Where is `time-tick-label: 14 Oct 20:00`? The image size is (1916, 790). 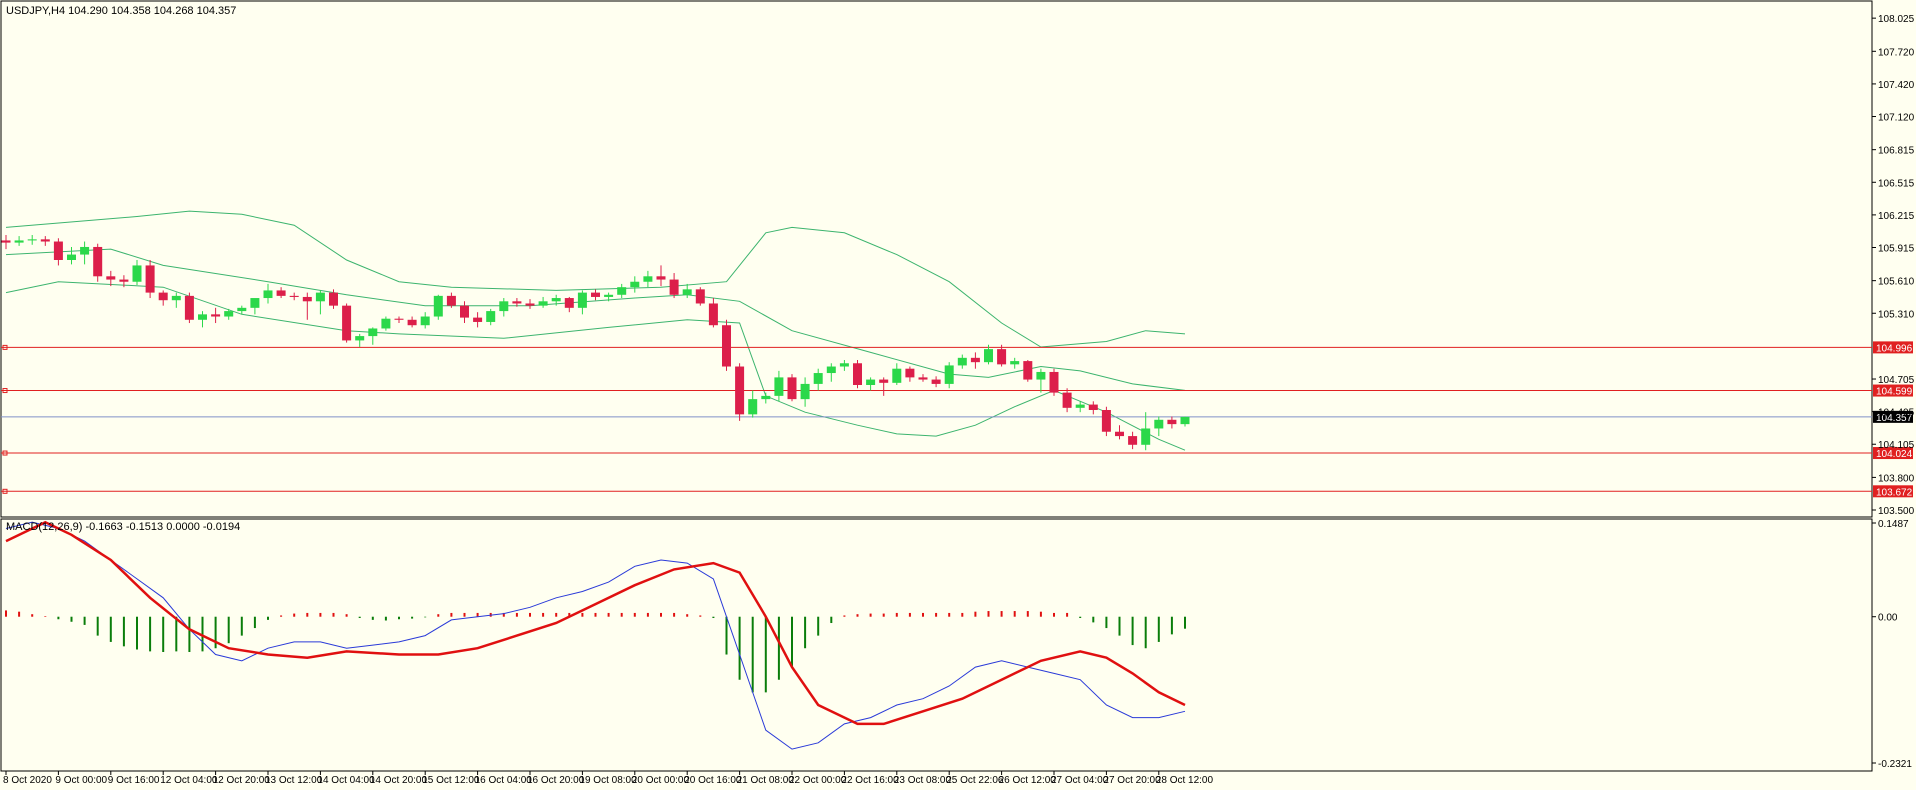 time-tick-label: 14 Oct 20:00 is located at coordinates (399, 780).